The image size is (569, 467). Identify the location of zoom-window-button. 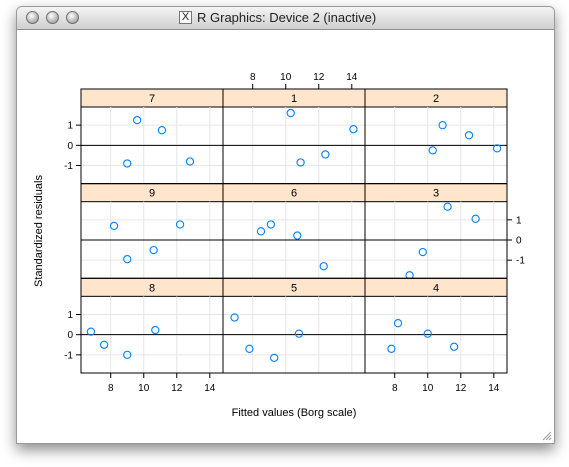
(72, 17).